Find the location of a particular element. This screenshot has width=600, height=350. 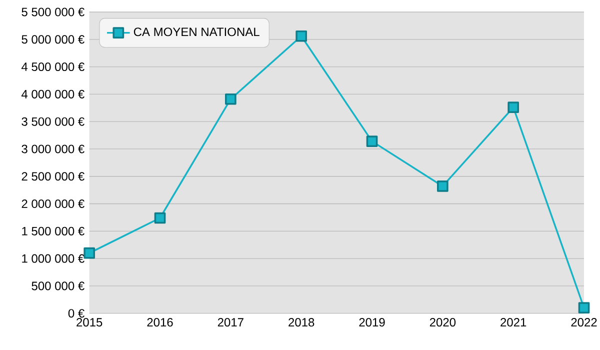

legend-label: CA MOYEN NATIONAL is located at coordinates (197, 32).